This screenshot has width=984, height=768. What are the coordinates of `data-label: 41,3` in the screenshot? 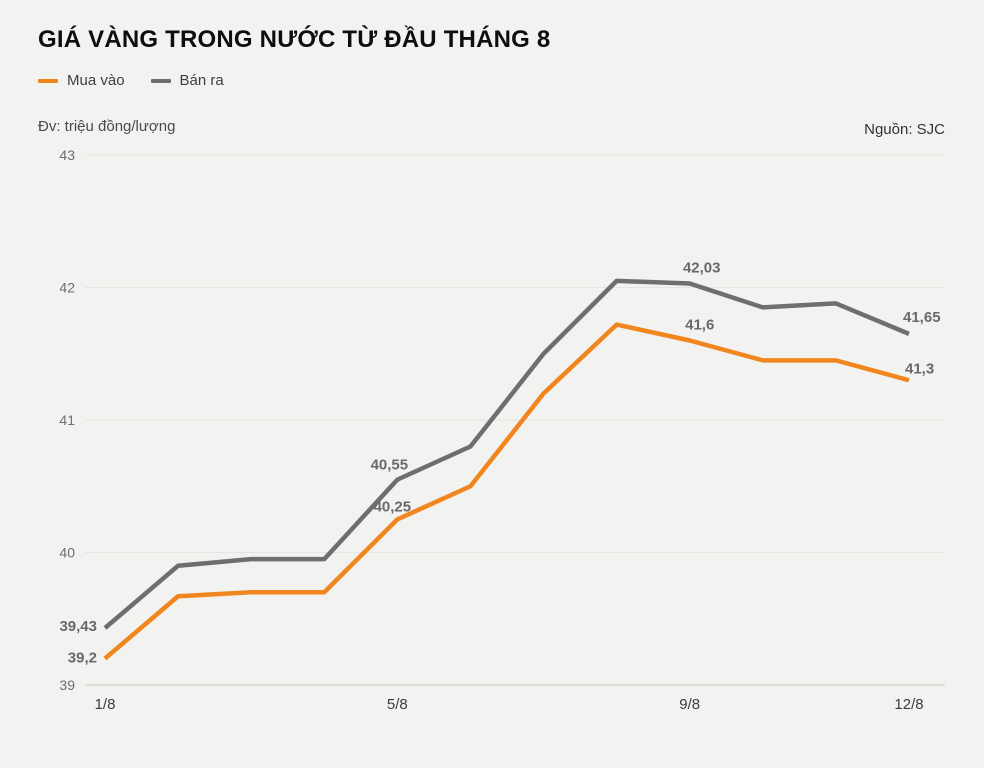 It's located at (919, 368).